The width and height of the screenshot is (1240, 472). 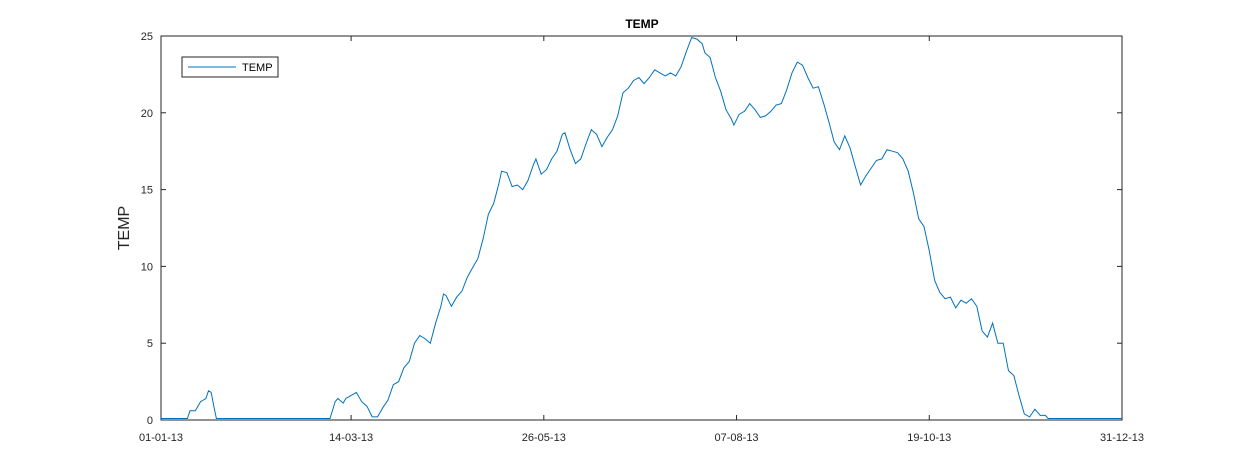 What do you see at coordinates (150, 344) in the screenshot?
I see `y-tick-label: 5` at bounding box center [150, 344].